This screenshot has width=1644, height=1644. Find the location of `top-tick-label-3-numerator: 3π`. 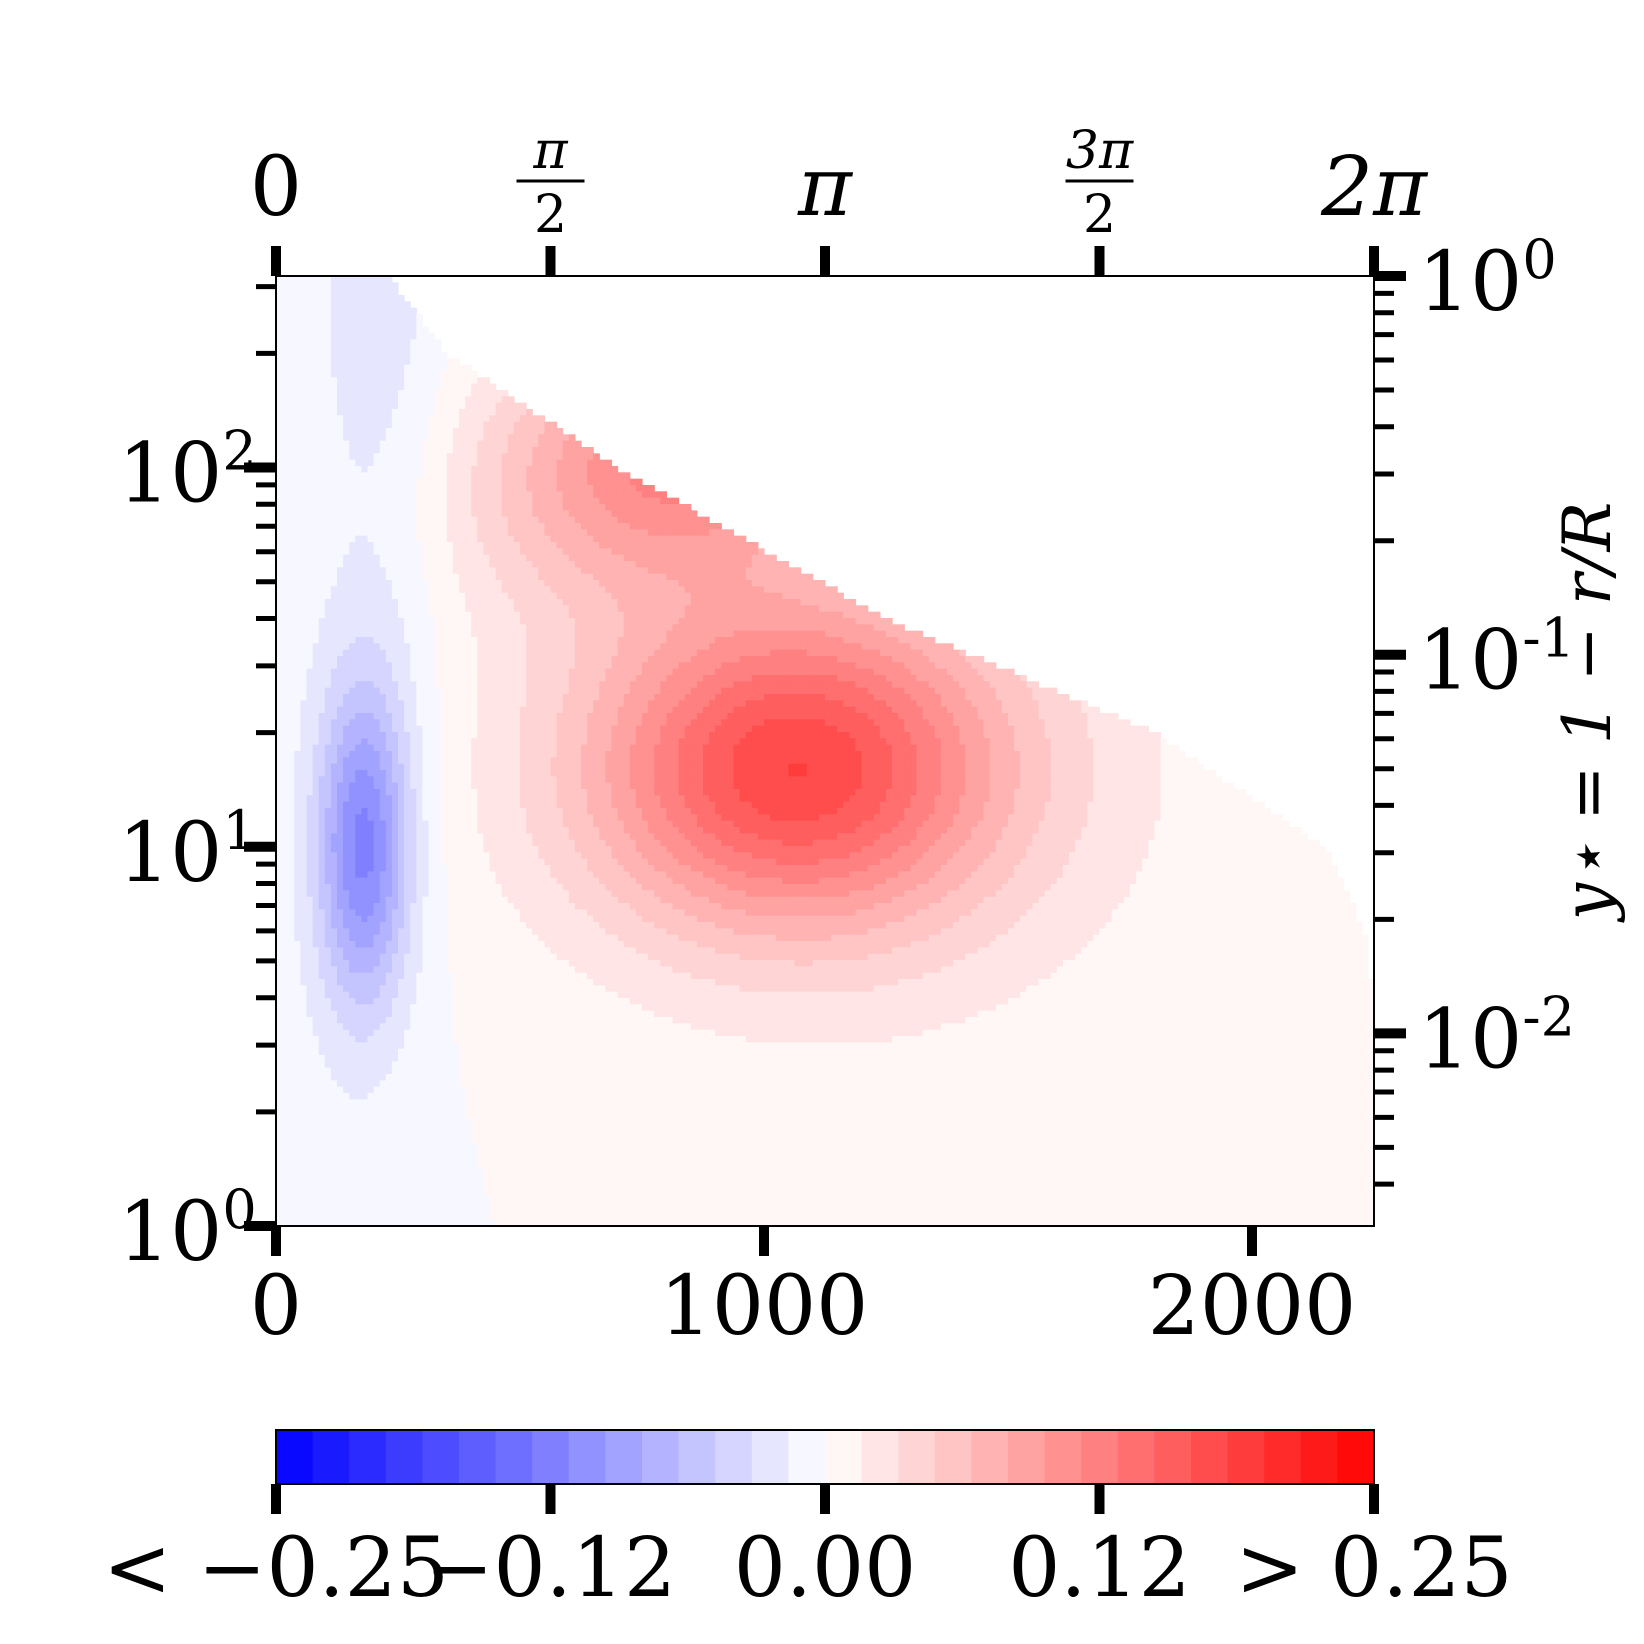

top-tick-label-3-numerator: 3π is located at coordinates (1100, 151).